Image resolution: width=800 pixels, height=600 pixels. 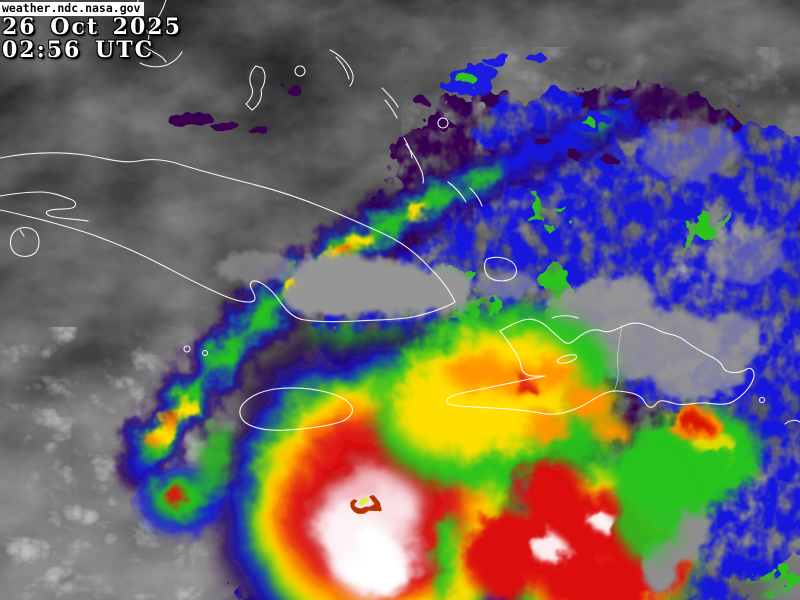 What do you see at coordinates (159, 34) in the screenshot?
I see `florida-coastline` at bounding box center [159, 34].